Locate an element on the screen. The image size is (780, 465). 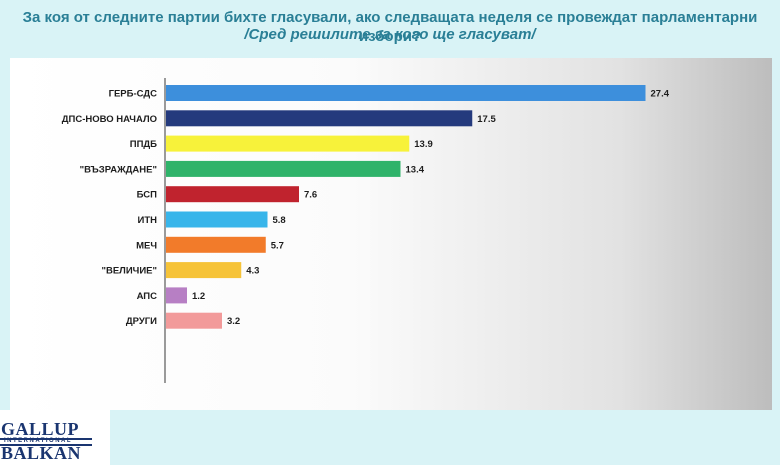
category-label: "ВЪЗРАЖДАНЕ" is located at coordinates (118, 169).